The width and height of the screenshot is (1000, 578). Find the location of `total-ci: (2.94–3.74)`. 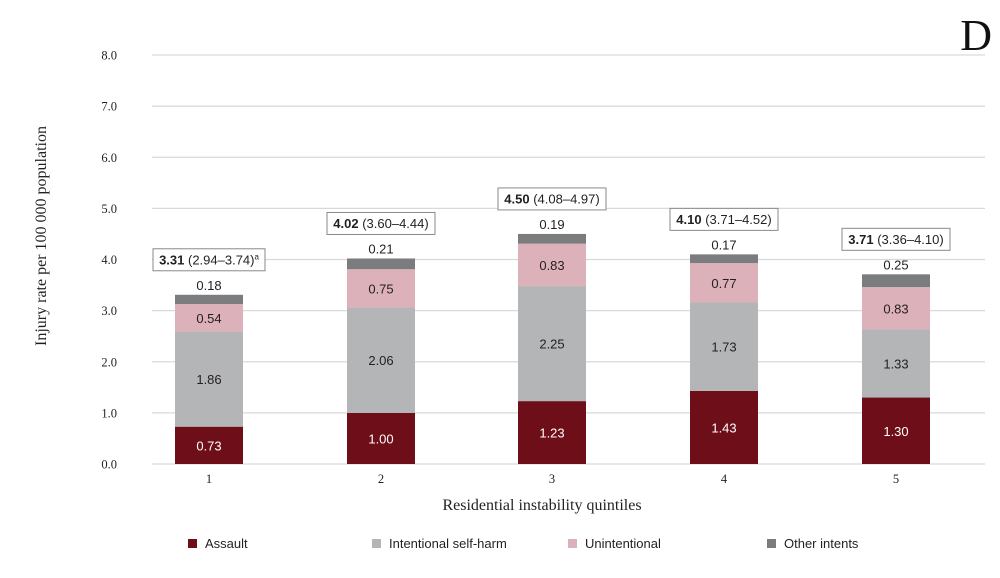

total-ci: (2.94–3.74) is located at coordinates (219, 259).